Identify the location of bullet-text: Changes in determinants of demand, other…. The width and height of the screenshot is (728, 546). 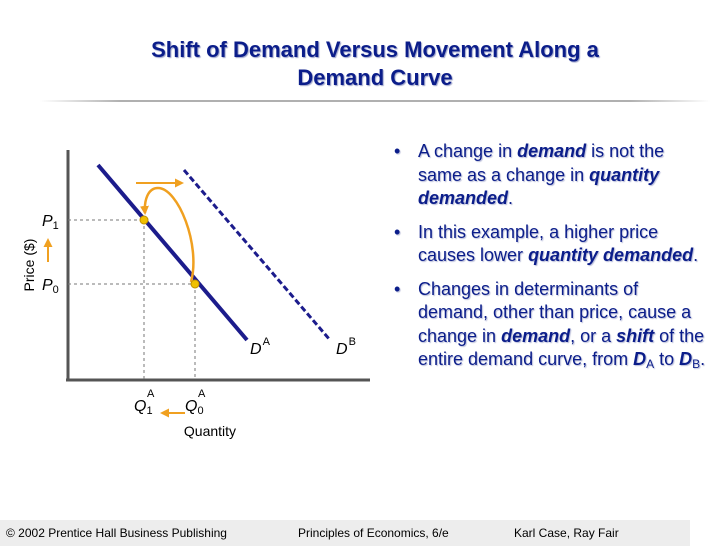
(555, 312).